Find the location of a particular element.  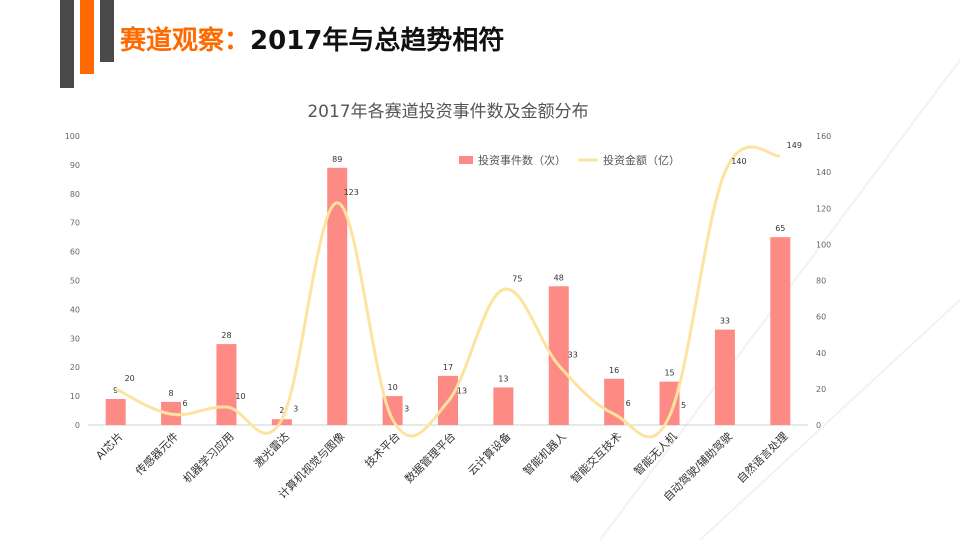

x-tick-label: 智能机器人 is located at coordinates (544, 453).